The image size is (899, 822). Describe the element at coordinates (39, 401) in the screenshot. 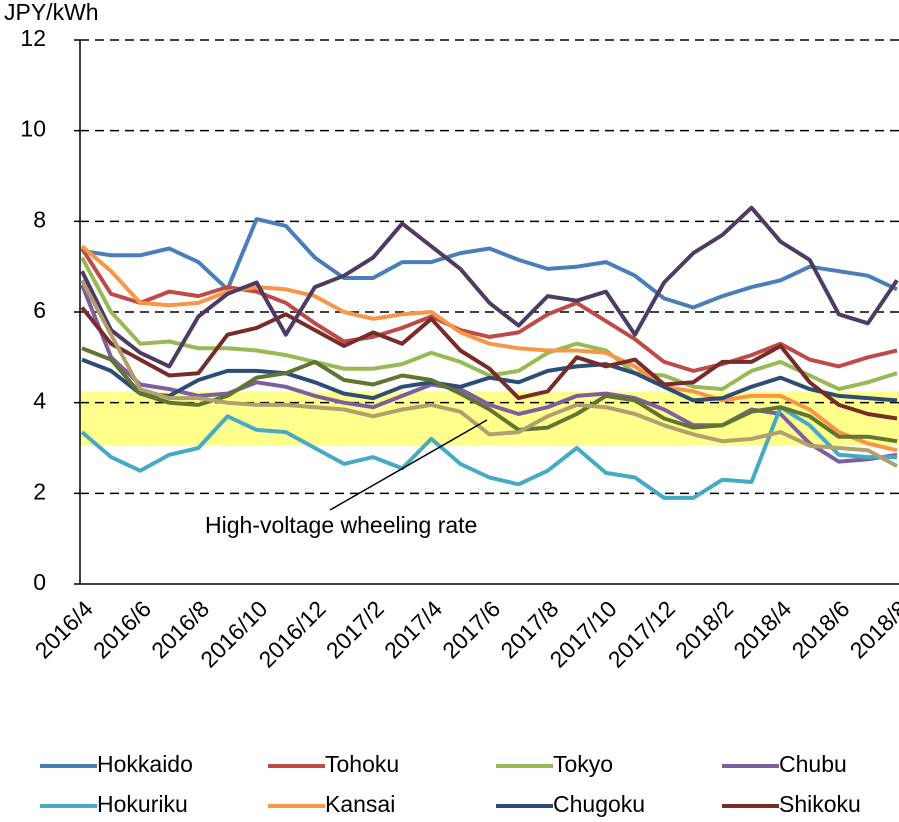

I see `y-tick-label: 4` at that location.